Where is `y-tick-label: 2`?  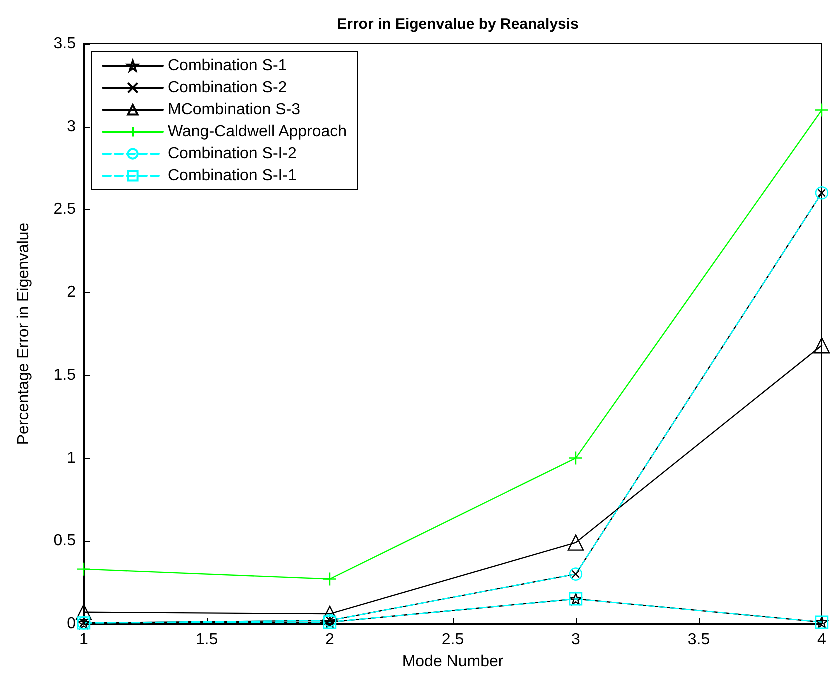 y-tick-label: 2 is located at coordinates (71, 293).